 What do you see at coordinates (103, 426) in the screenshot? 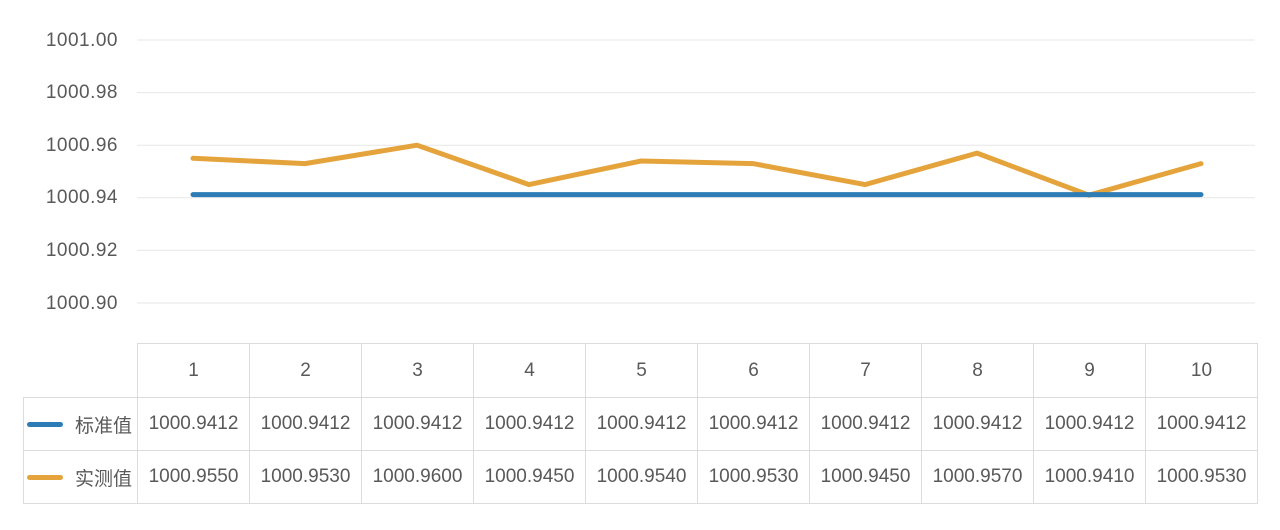
I see `legend-label: 标准值` at bounding box center [103, 426].